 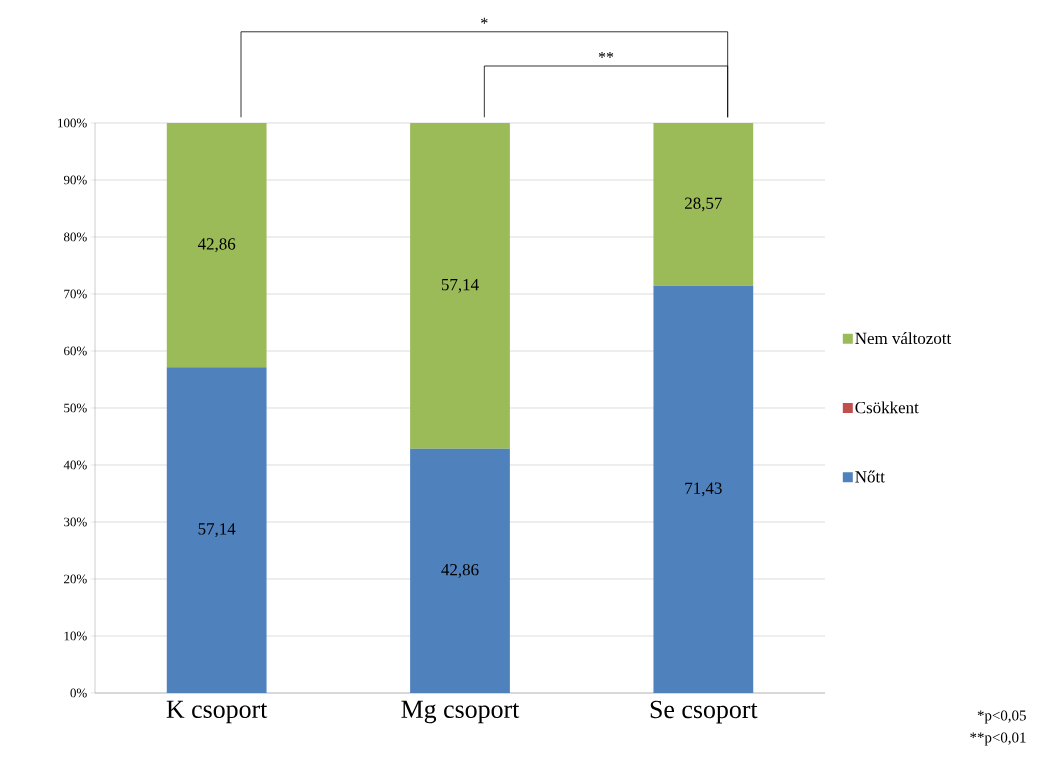 What do you see at coordinates (903, 338) in the screenshot?
I see `legend-label: Nem változott` at bounding box center [903, 338].